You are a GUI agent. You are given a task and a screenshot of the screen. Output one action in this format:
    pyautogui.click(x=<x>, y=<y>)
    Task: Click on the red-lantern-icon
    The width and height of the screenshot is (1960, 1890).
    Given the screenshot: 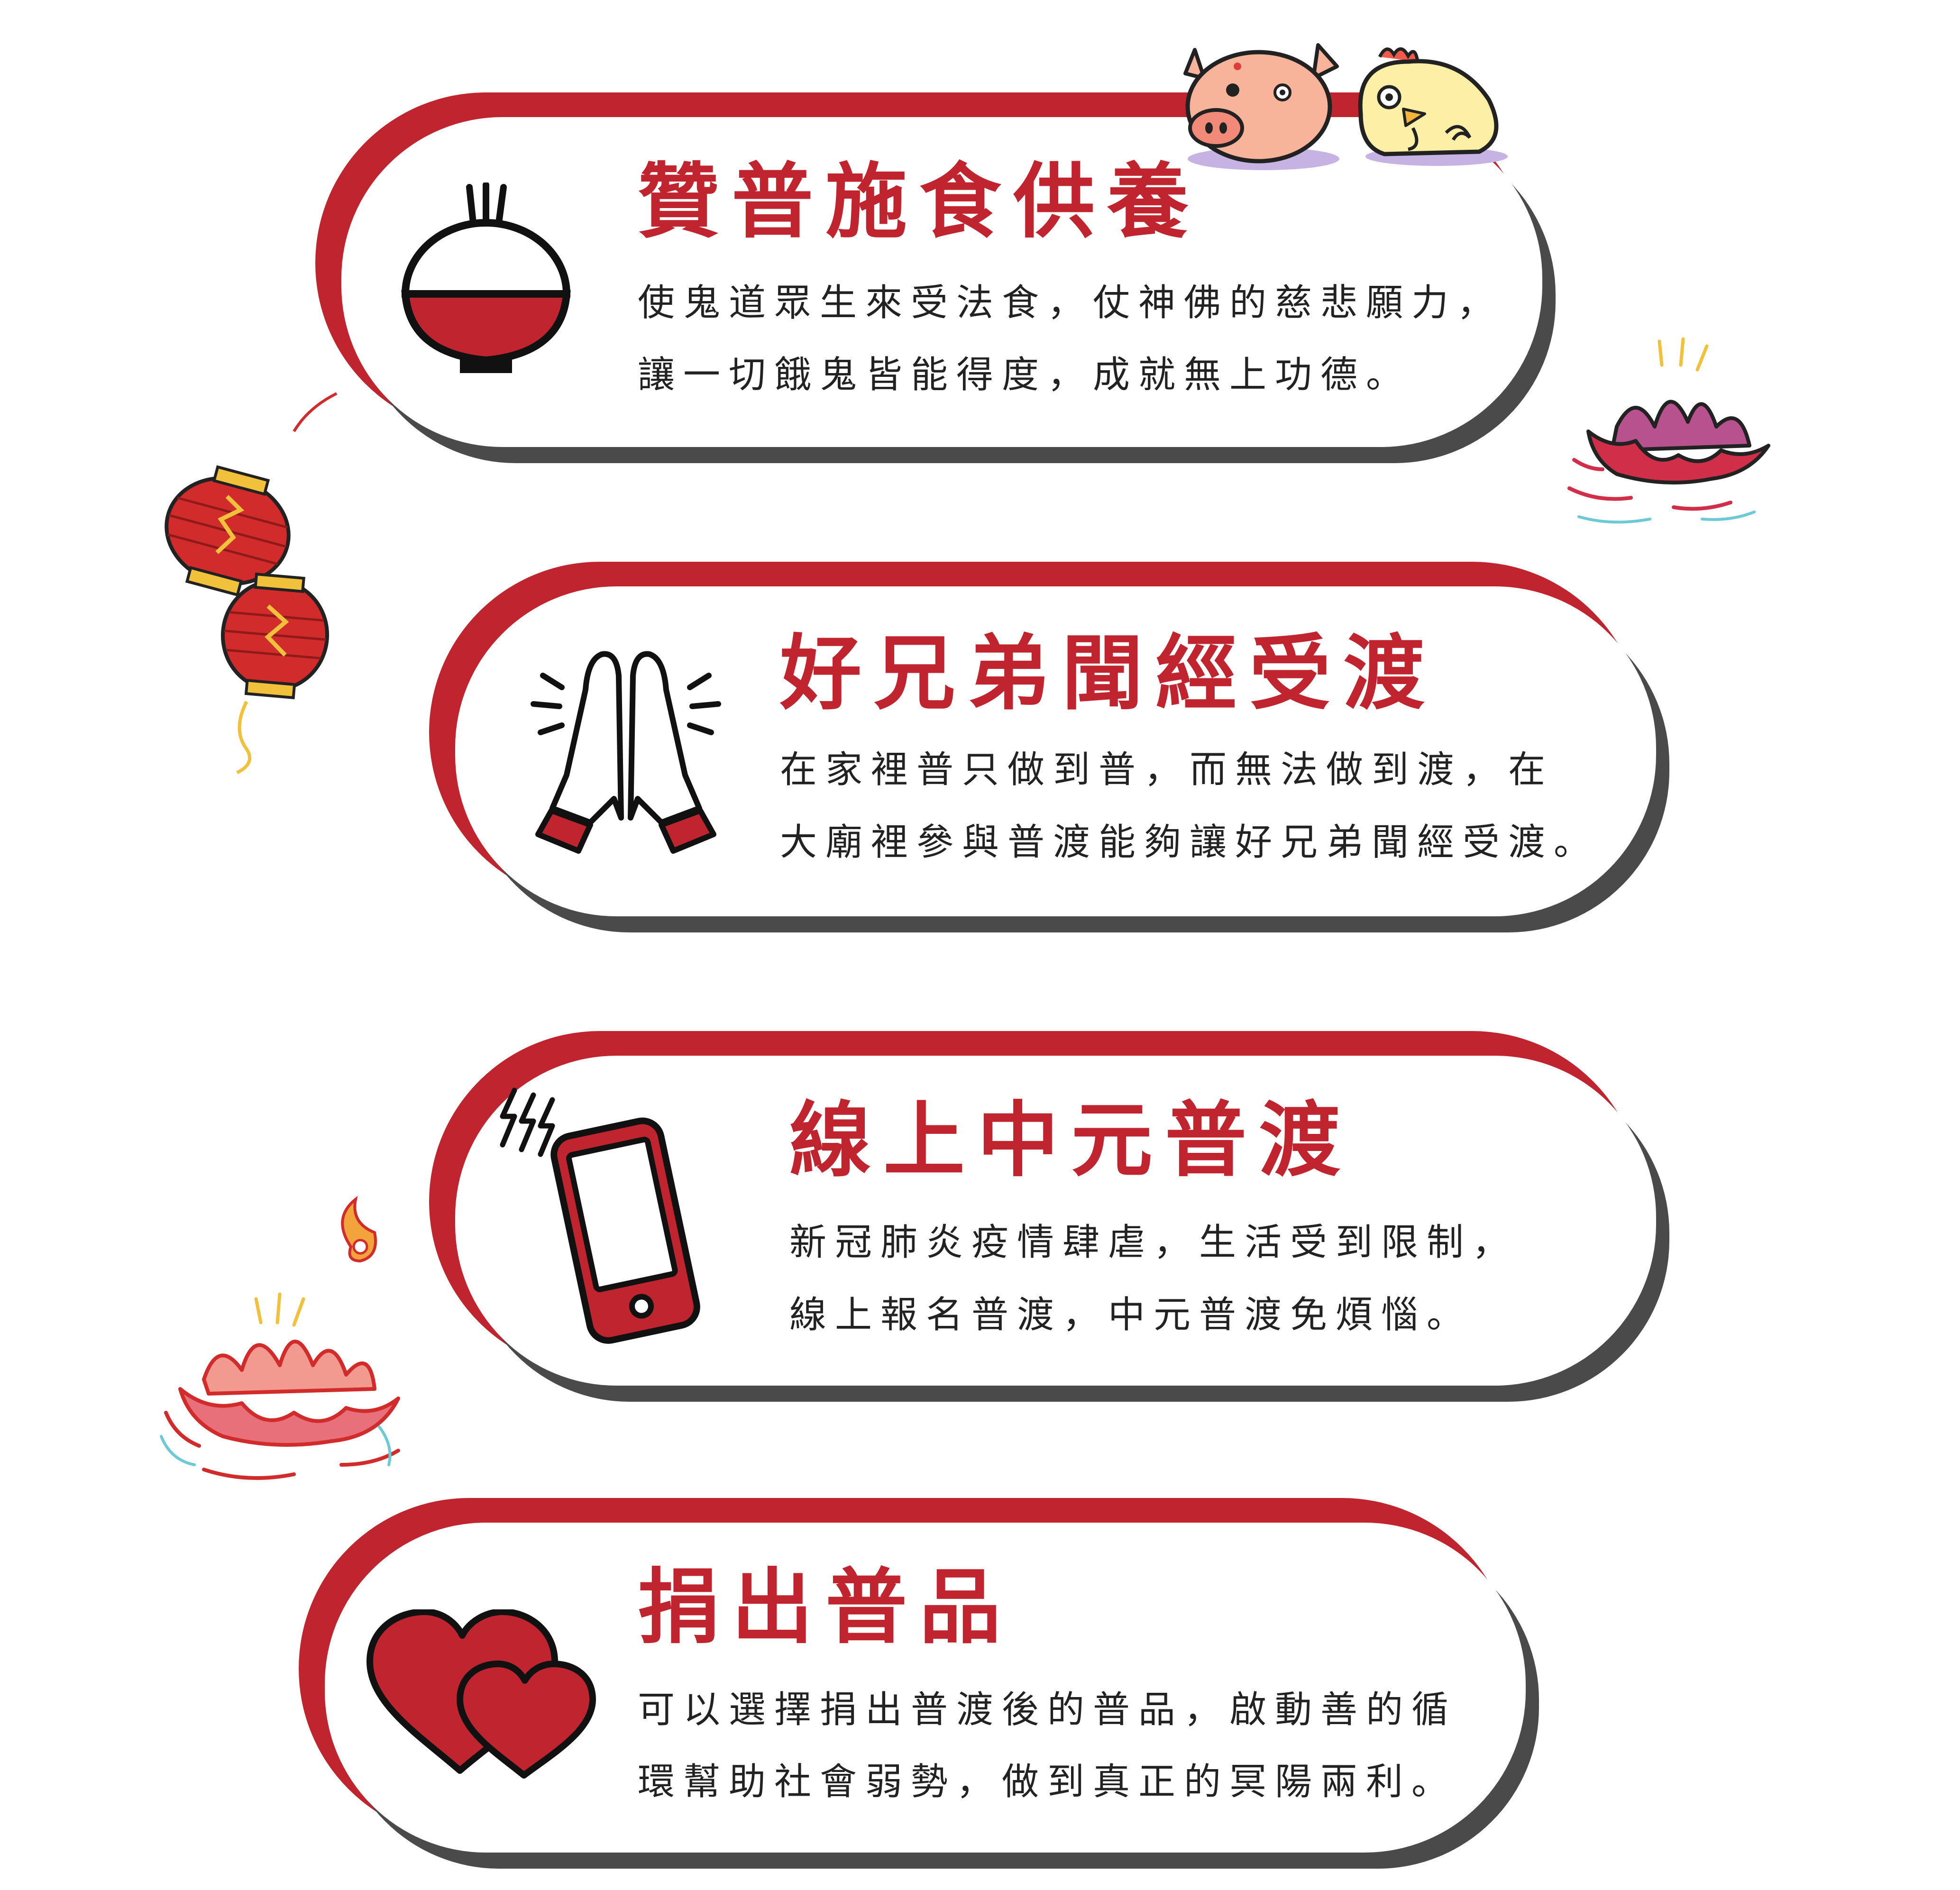 What is the action you would take?
    pyautogui.click(x=251, y=583)
    